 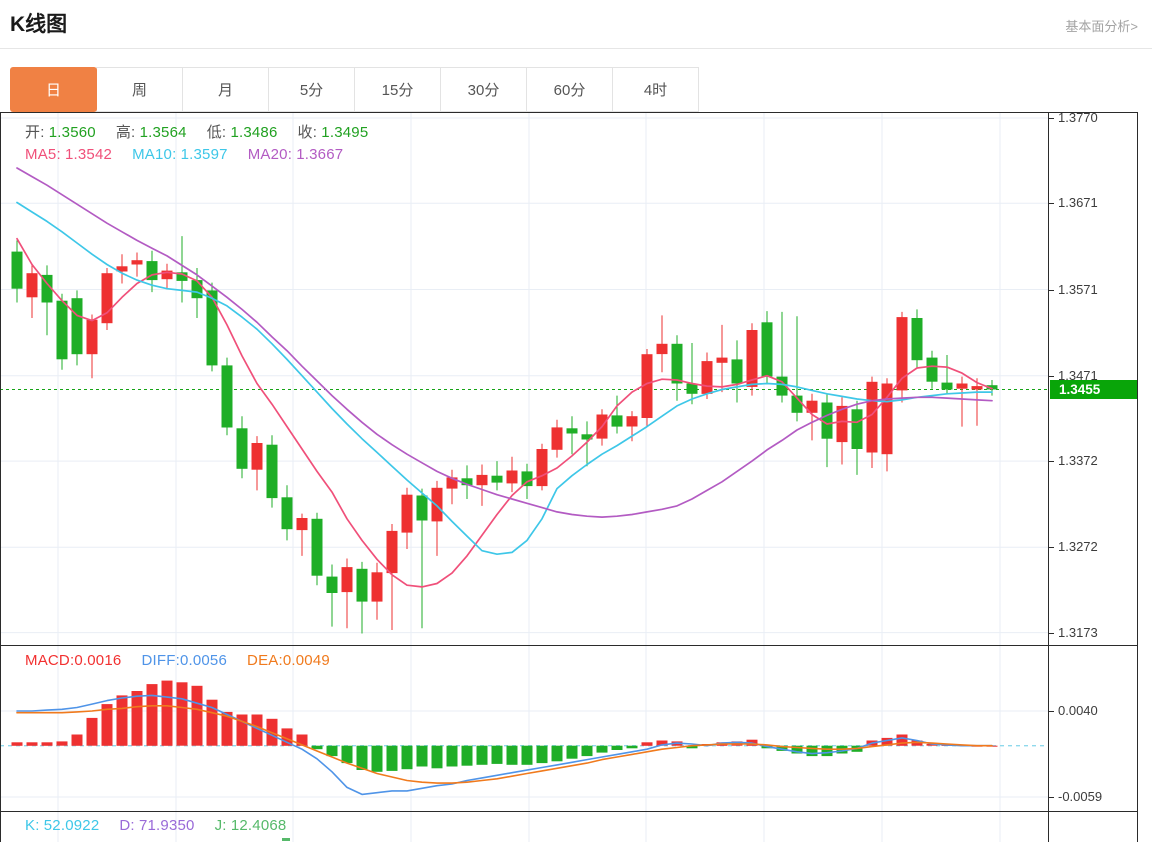 I want to click on y-axis-label: 1.3471, so click(x=1078, y=375).